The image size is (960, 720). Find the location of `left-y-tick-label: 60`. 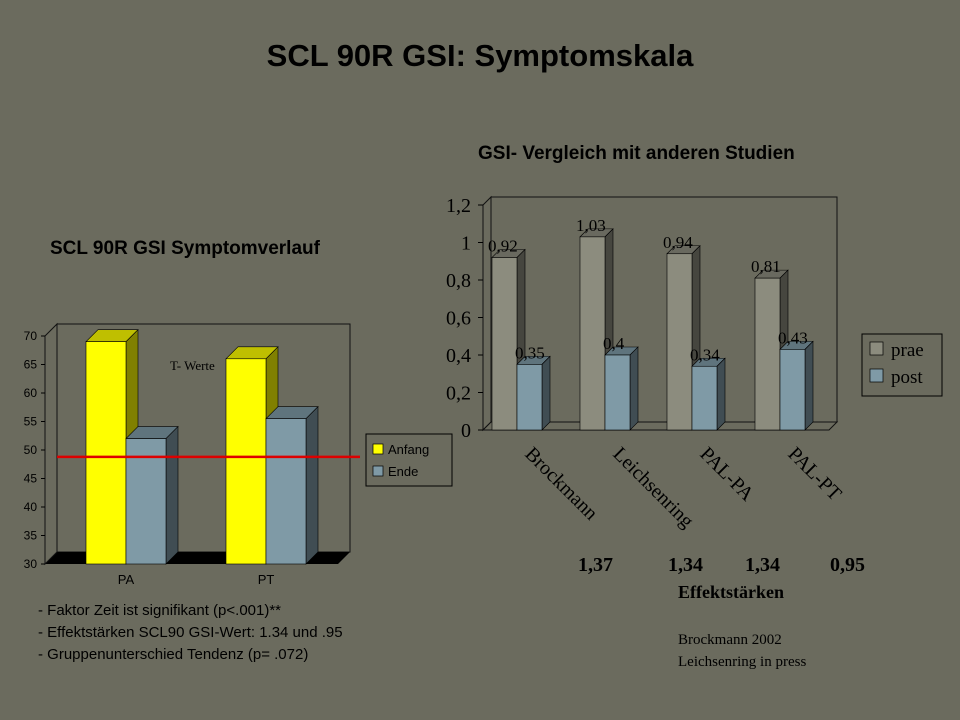

left-y-tick-label: 60 is located at coordinates (31, 393).